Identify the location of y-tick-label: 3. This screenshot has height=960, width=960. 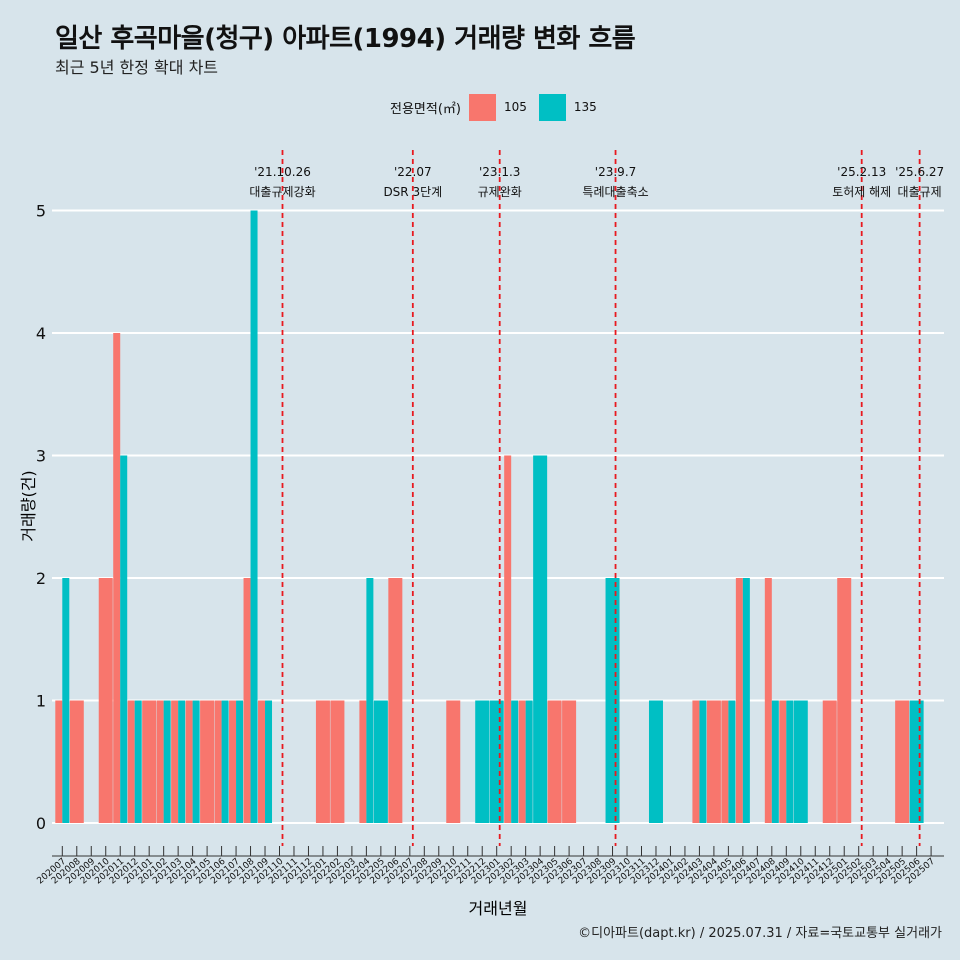
(41, 456).